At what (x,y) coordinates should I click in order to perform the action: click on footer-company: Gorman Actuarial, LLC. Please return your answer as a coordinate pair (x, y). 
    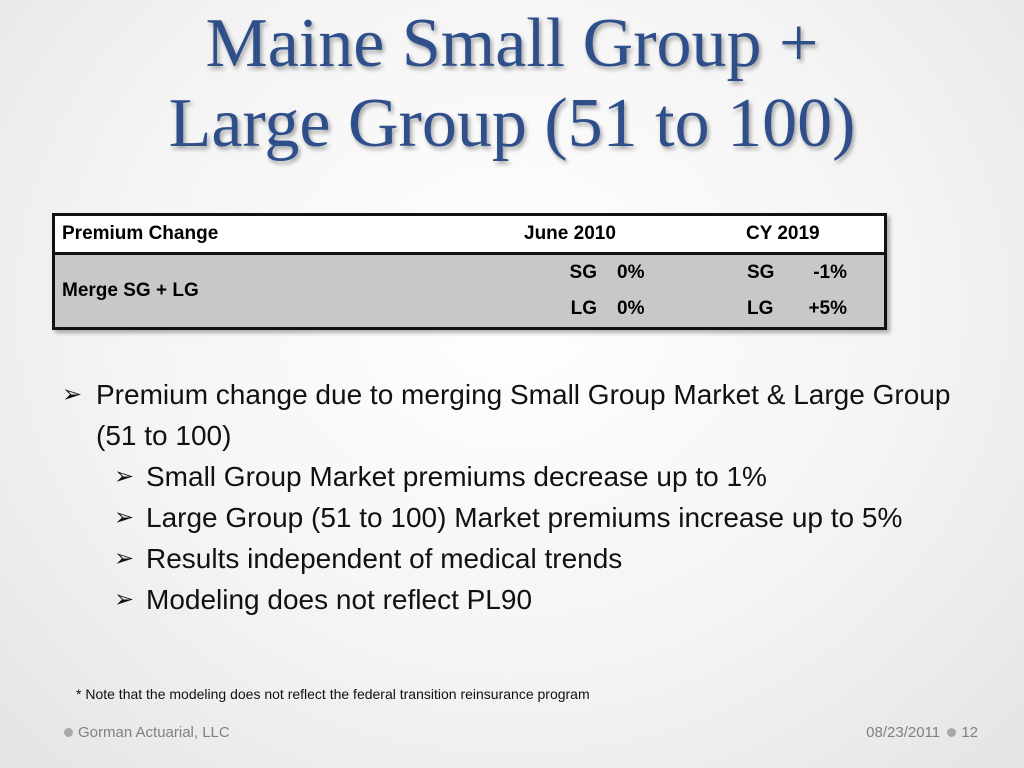
    Looking at the image, I should click on (147, 732).